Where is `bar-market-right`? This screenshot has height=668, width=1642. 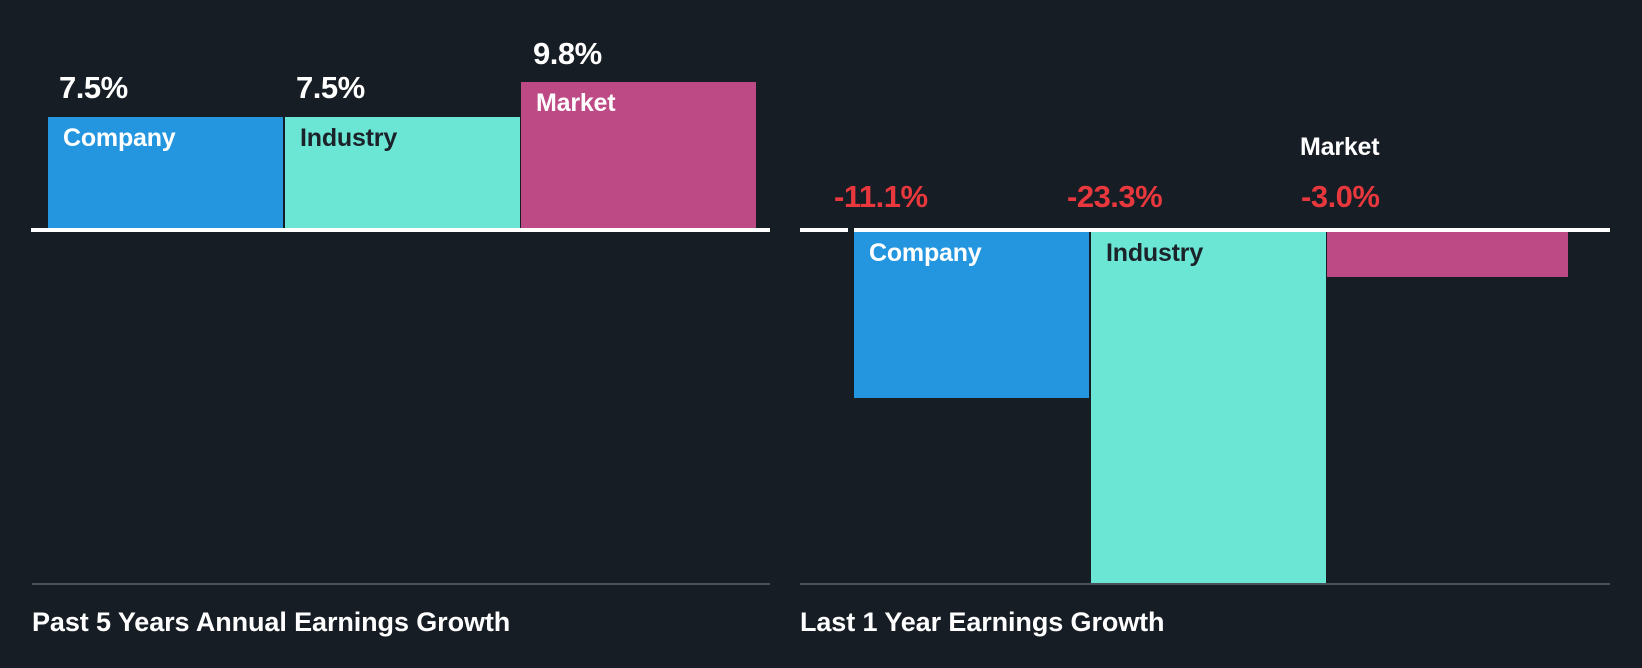 bar-market-right is located at coordinates (1447, 254).